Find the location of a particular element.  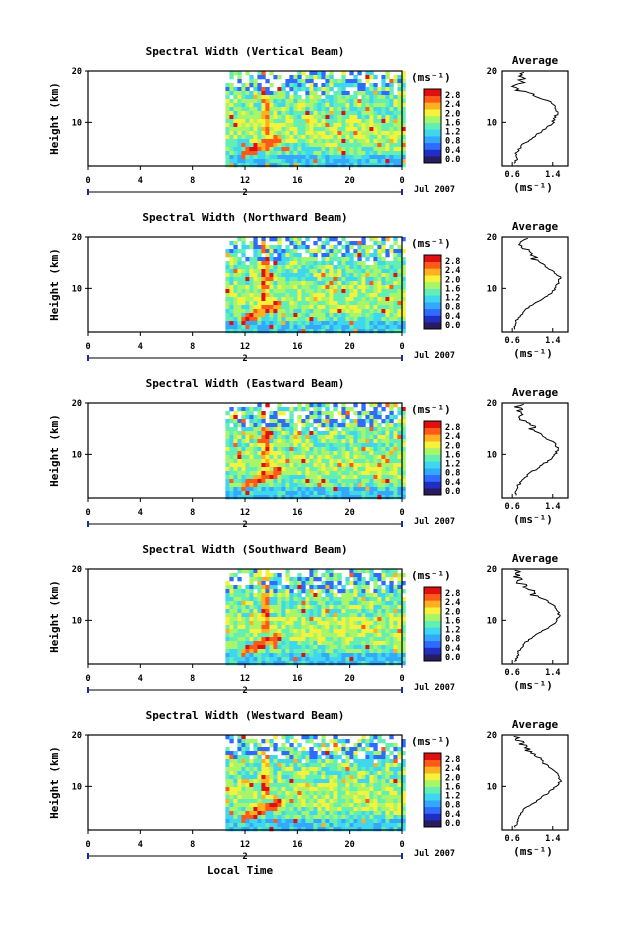

y-axis-label: Height (km) is located at coordinates (54, 284).